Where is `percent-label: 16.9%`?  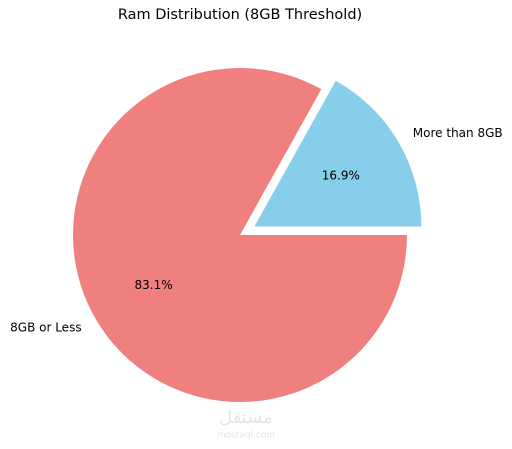 percent-label: 16.9% is located at coordinates (341, 175).